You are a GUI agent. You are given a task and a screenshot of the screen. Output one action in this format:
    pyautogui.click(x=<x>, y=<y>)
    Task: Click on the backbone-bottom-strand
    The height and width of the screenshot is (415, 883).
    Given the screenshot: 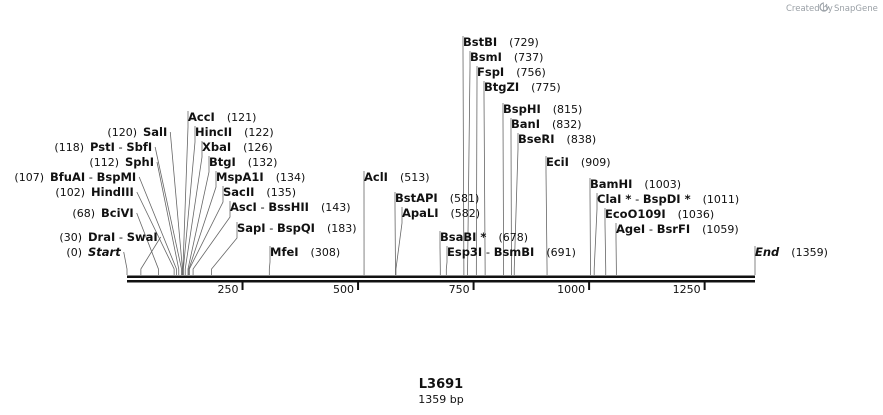 What is the action you would take?
    pyautogui.click(x=441, y=281)
    